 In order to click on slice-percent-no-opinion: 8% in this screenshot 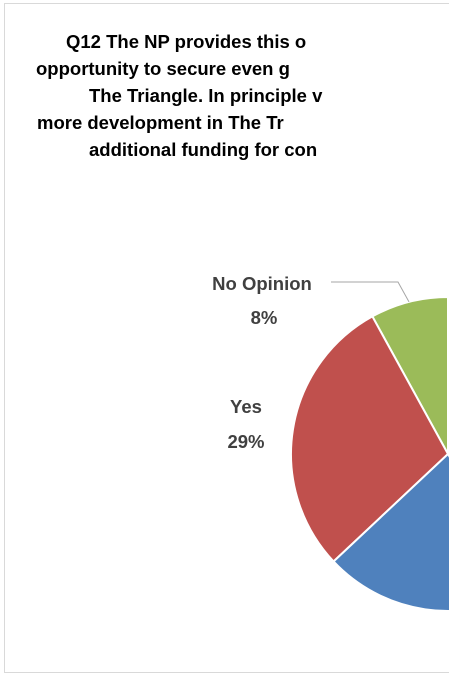, I will do `click(264, 317)`.